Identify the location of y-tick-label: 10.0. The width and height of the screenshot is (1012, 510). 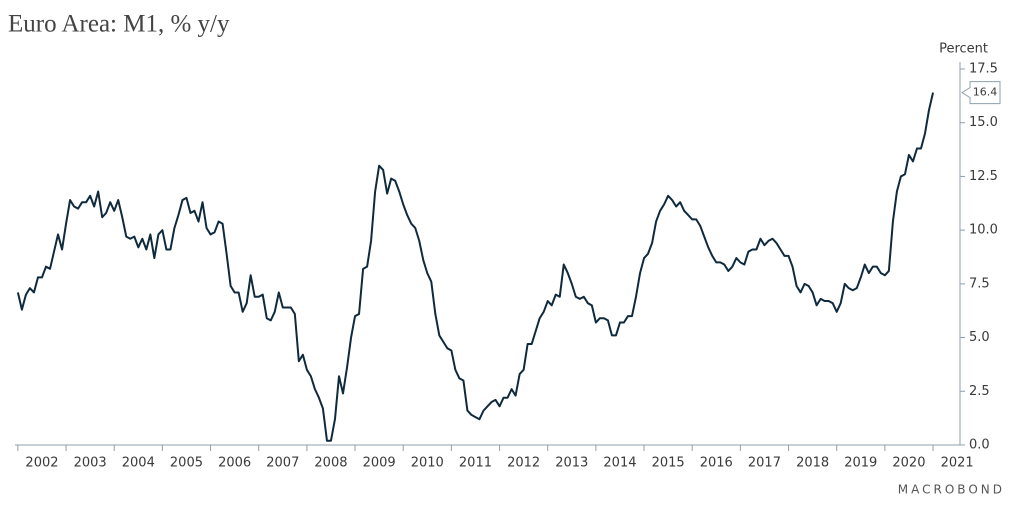
(983, 230).